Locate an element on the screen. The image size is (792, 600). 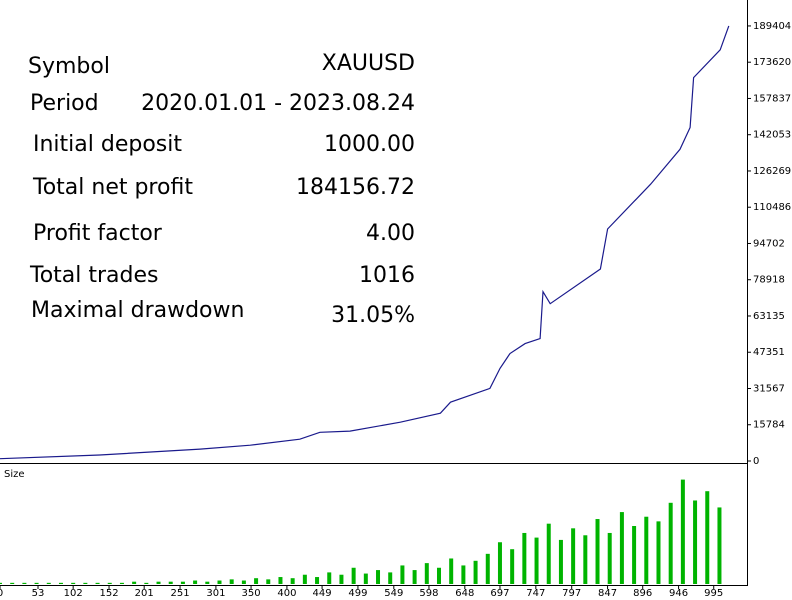
x-tick-label: 152 is located at coordinates (108, 593).